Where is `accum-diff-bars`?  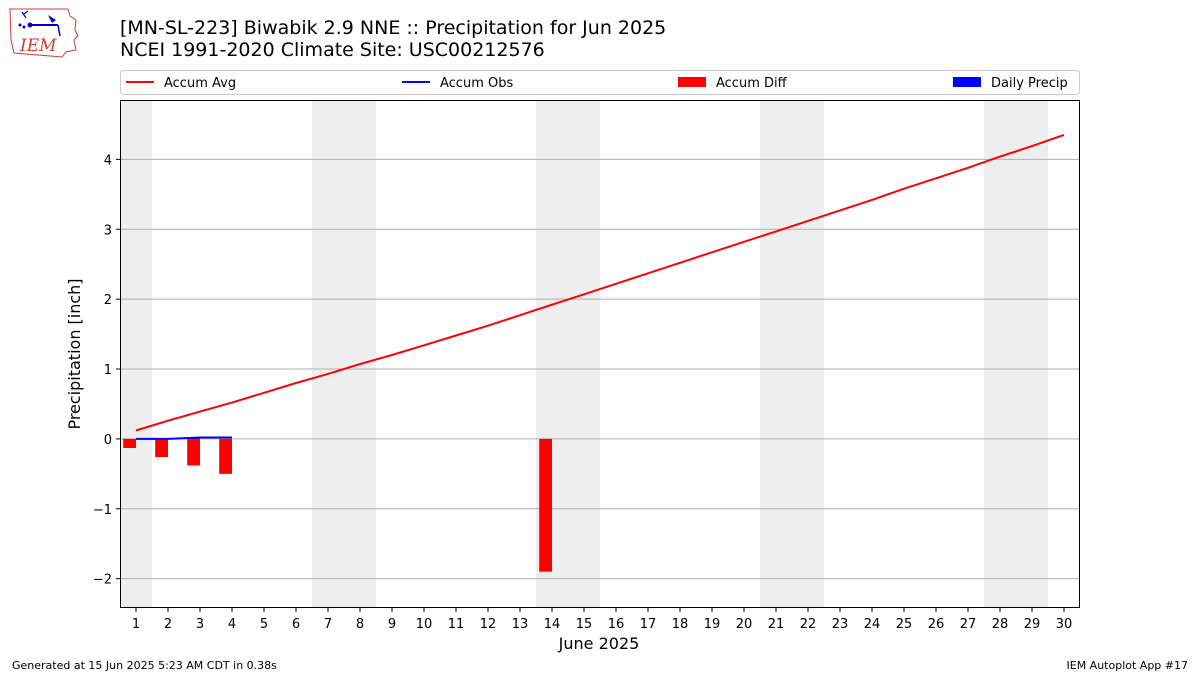
accum-diff-bars is located at coordinates (337, 504).